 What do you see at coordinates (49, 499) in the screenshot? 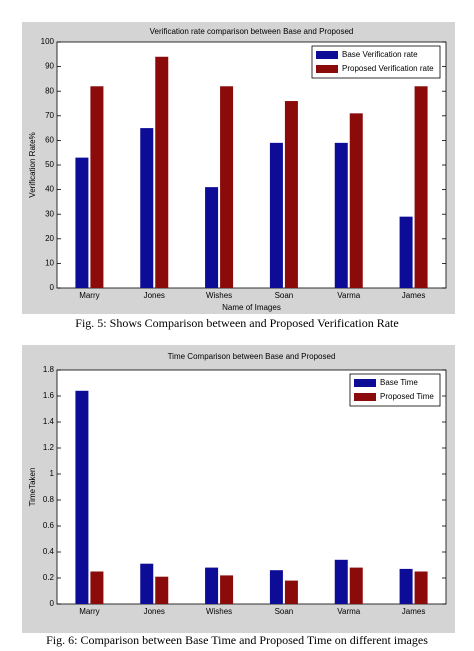
I see `y-tick-label: 0.8` at bounding box center [49, 499].